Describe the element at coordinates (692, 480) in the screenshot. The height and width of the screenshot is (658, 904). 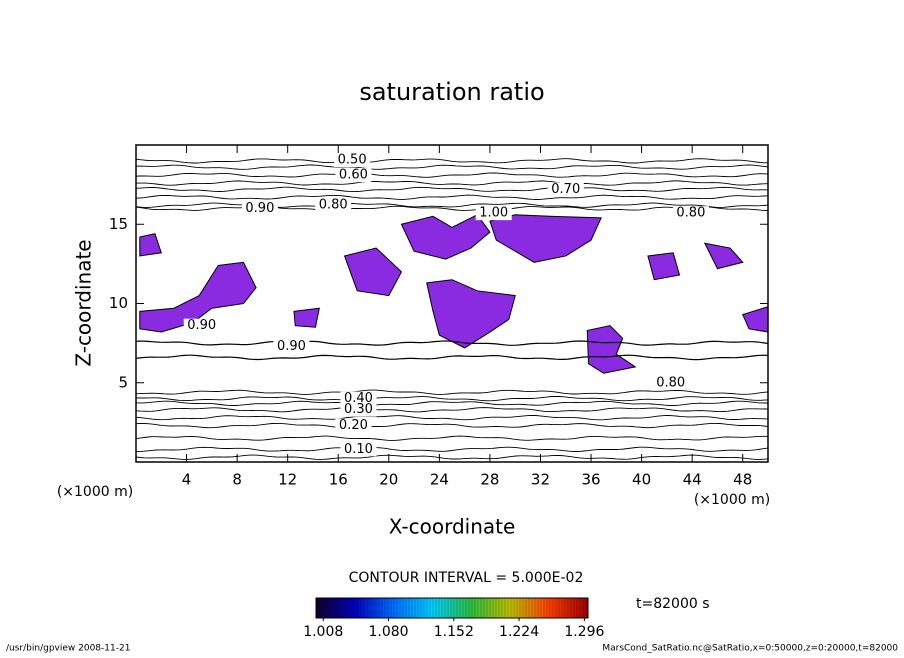
I see `x-tick-label: 44` at that location.